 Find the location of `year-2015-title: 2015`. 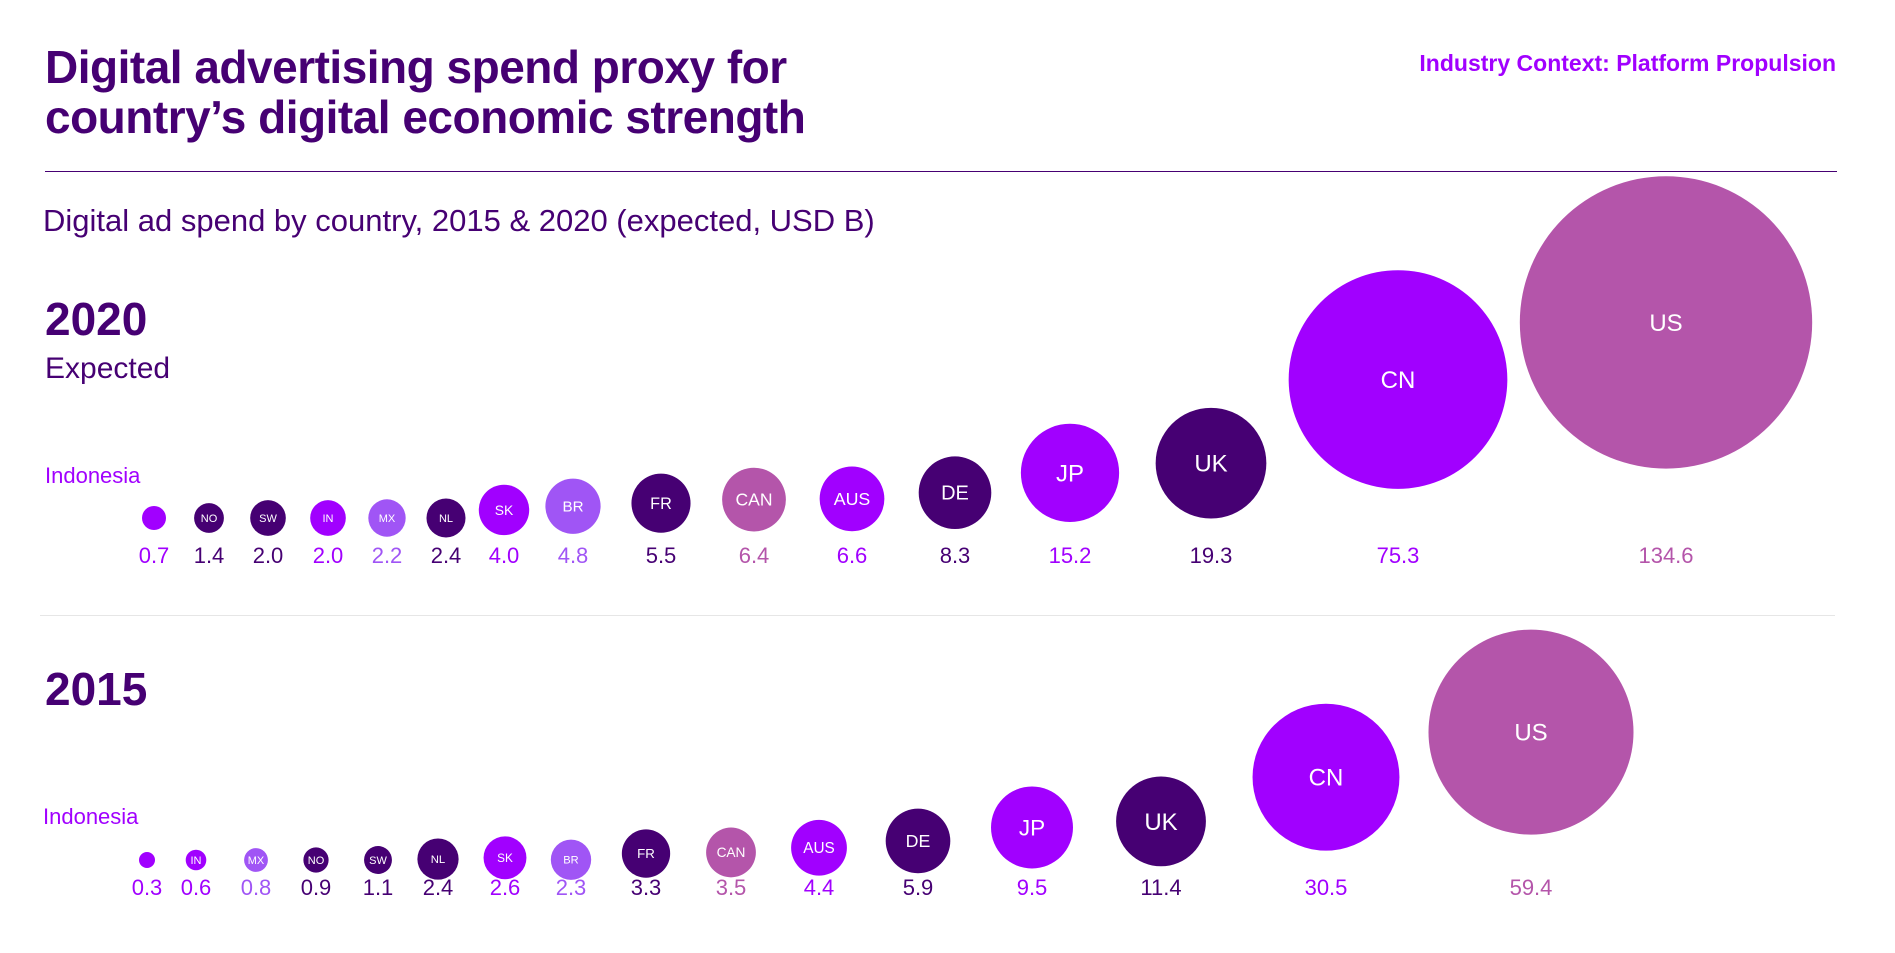

year-2015-title: 2015 is located at coordinates (96, 689).